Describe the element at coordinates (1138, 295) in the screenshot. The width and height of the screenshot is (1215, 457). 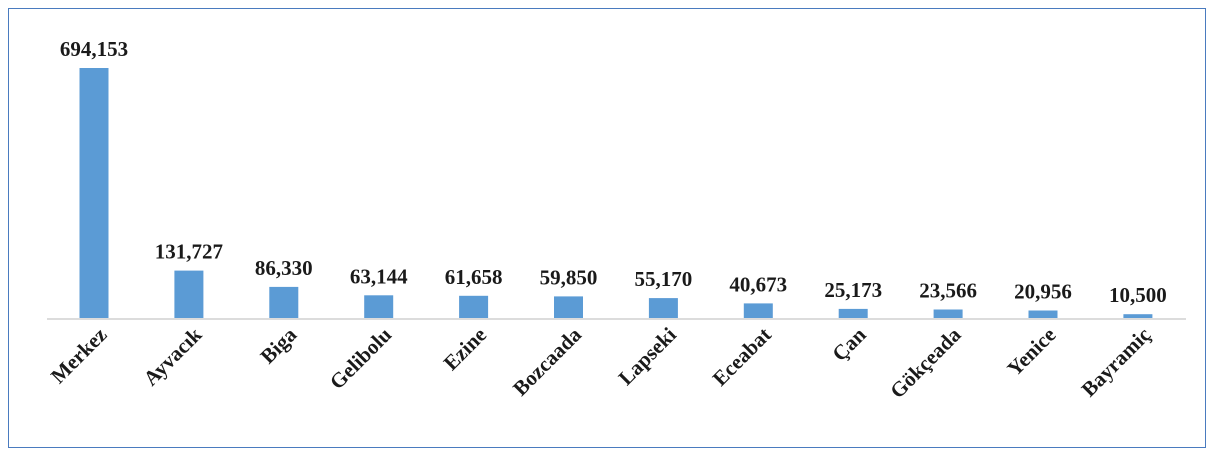
I see `value-label-11: 10,500` at that location.